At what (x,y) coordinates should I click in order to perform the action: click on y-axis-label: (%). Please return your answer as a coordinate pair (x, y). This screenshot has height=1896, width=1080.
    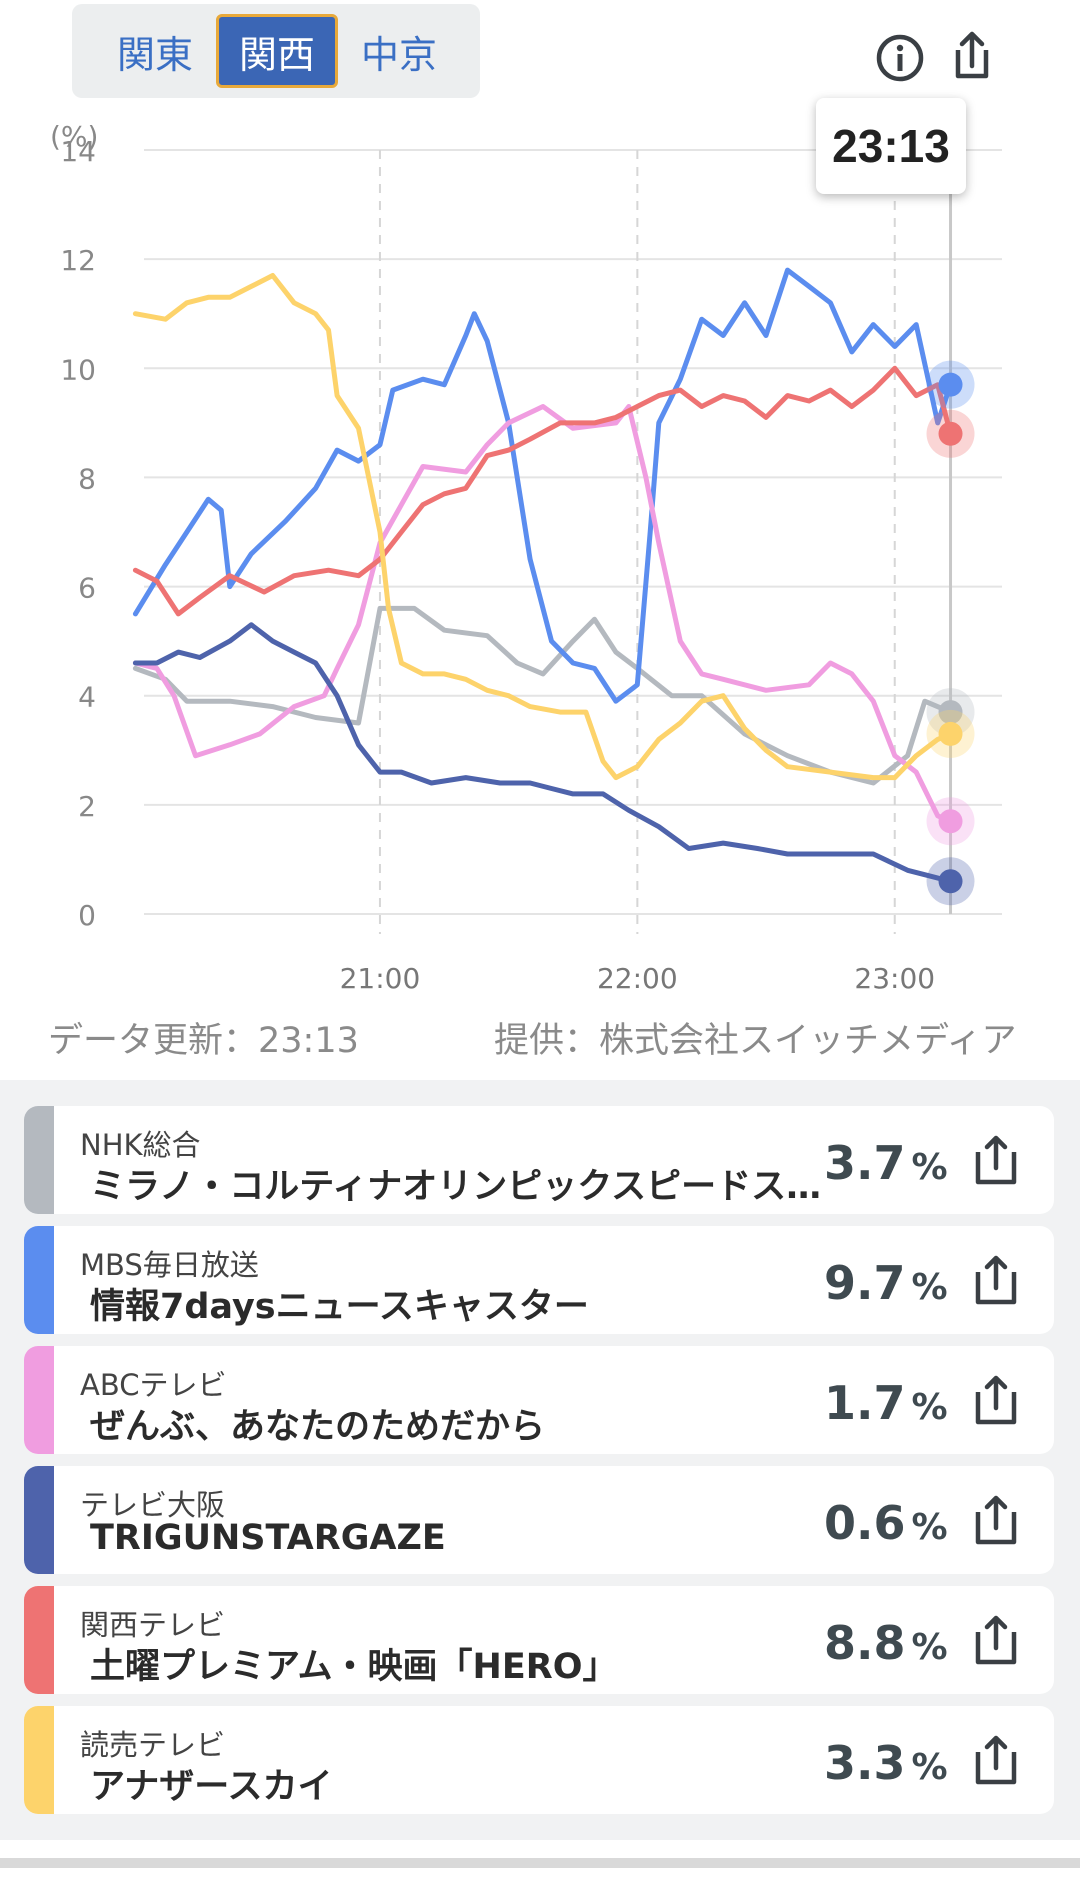
    Looking at the image, I should click on (74, 136).